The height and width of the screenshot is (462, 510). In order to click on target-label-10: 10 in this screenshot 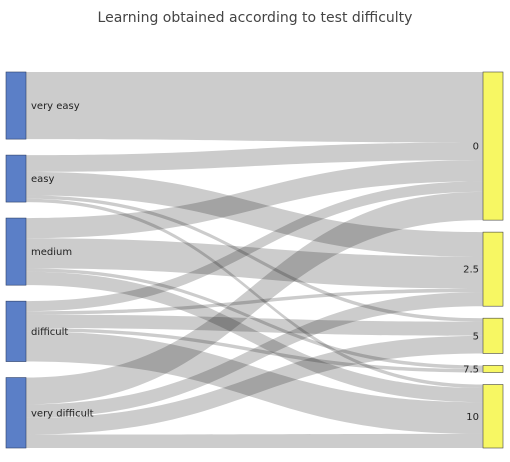, I will do `click(472, 417)`.